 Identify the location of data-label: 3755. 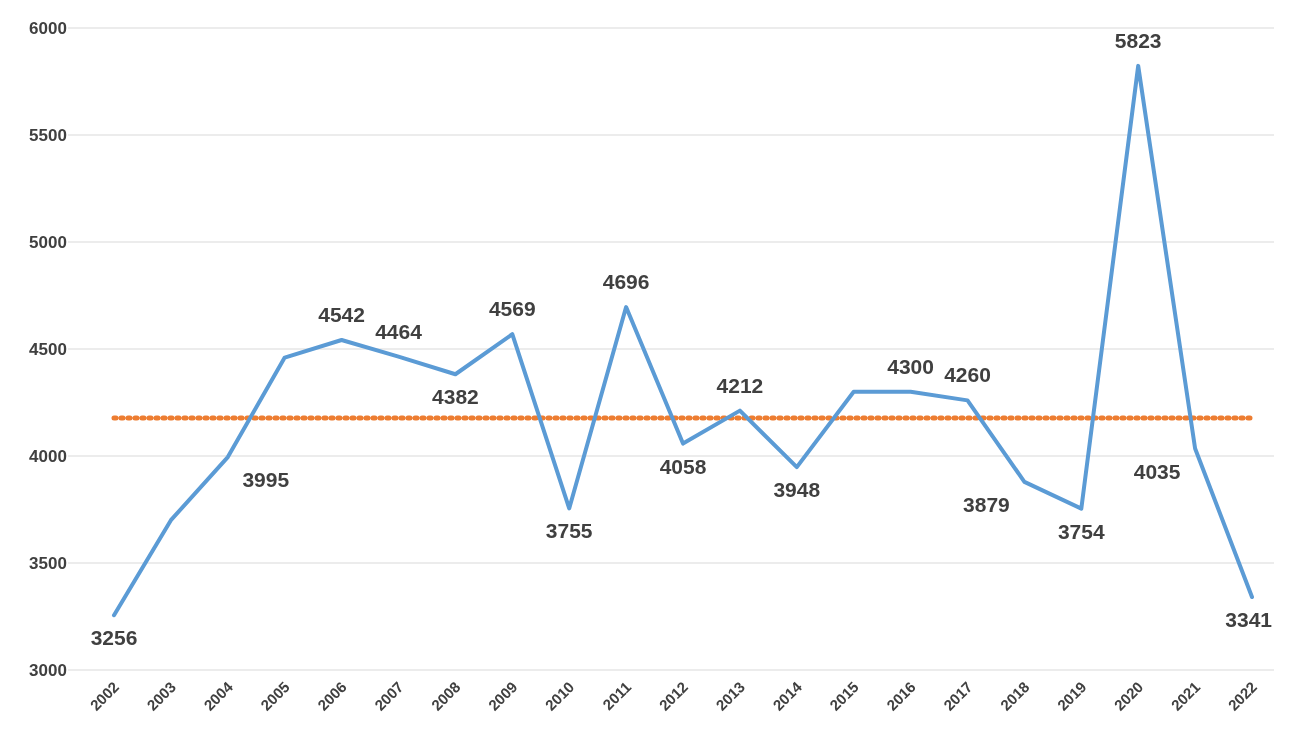
(569, 531).